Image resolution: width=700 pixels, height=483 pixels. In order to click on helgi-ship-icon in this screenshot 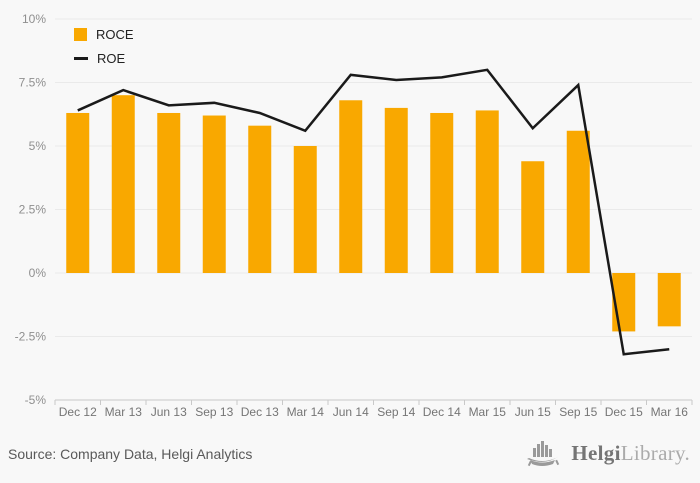, I will do `click(543, 453)`.